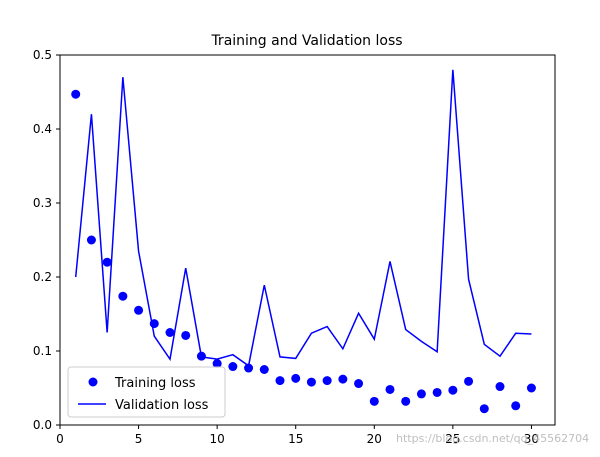 The image size is (600, 457). What do you see at coordinates (452, 439) in the screenshot?
I see `x-tick-label: 25` at bounding box center [452, 439].